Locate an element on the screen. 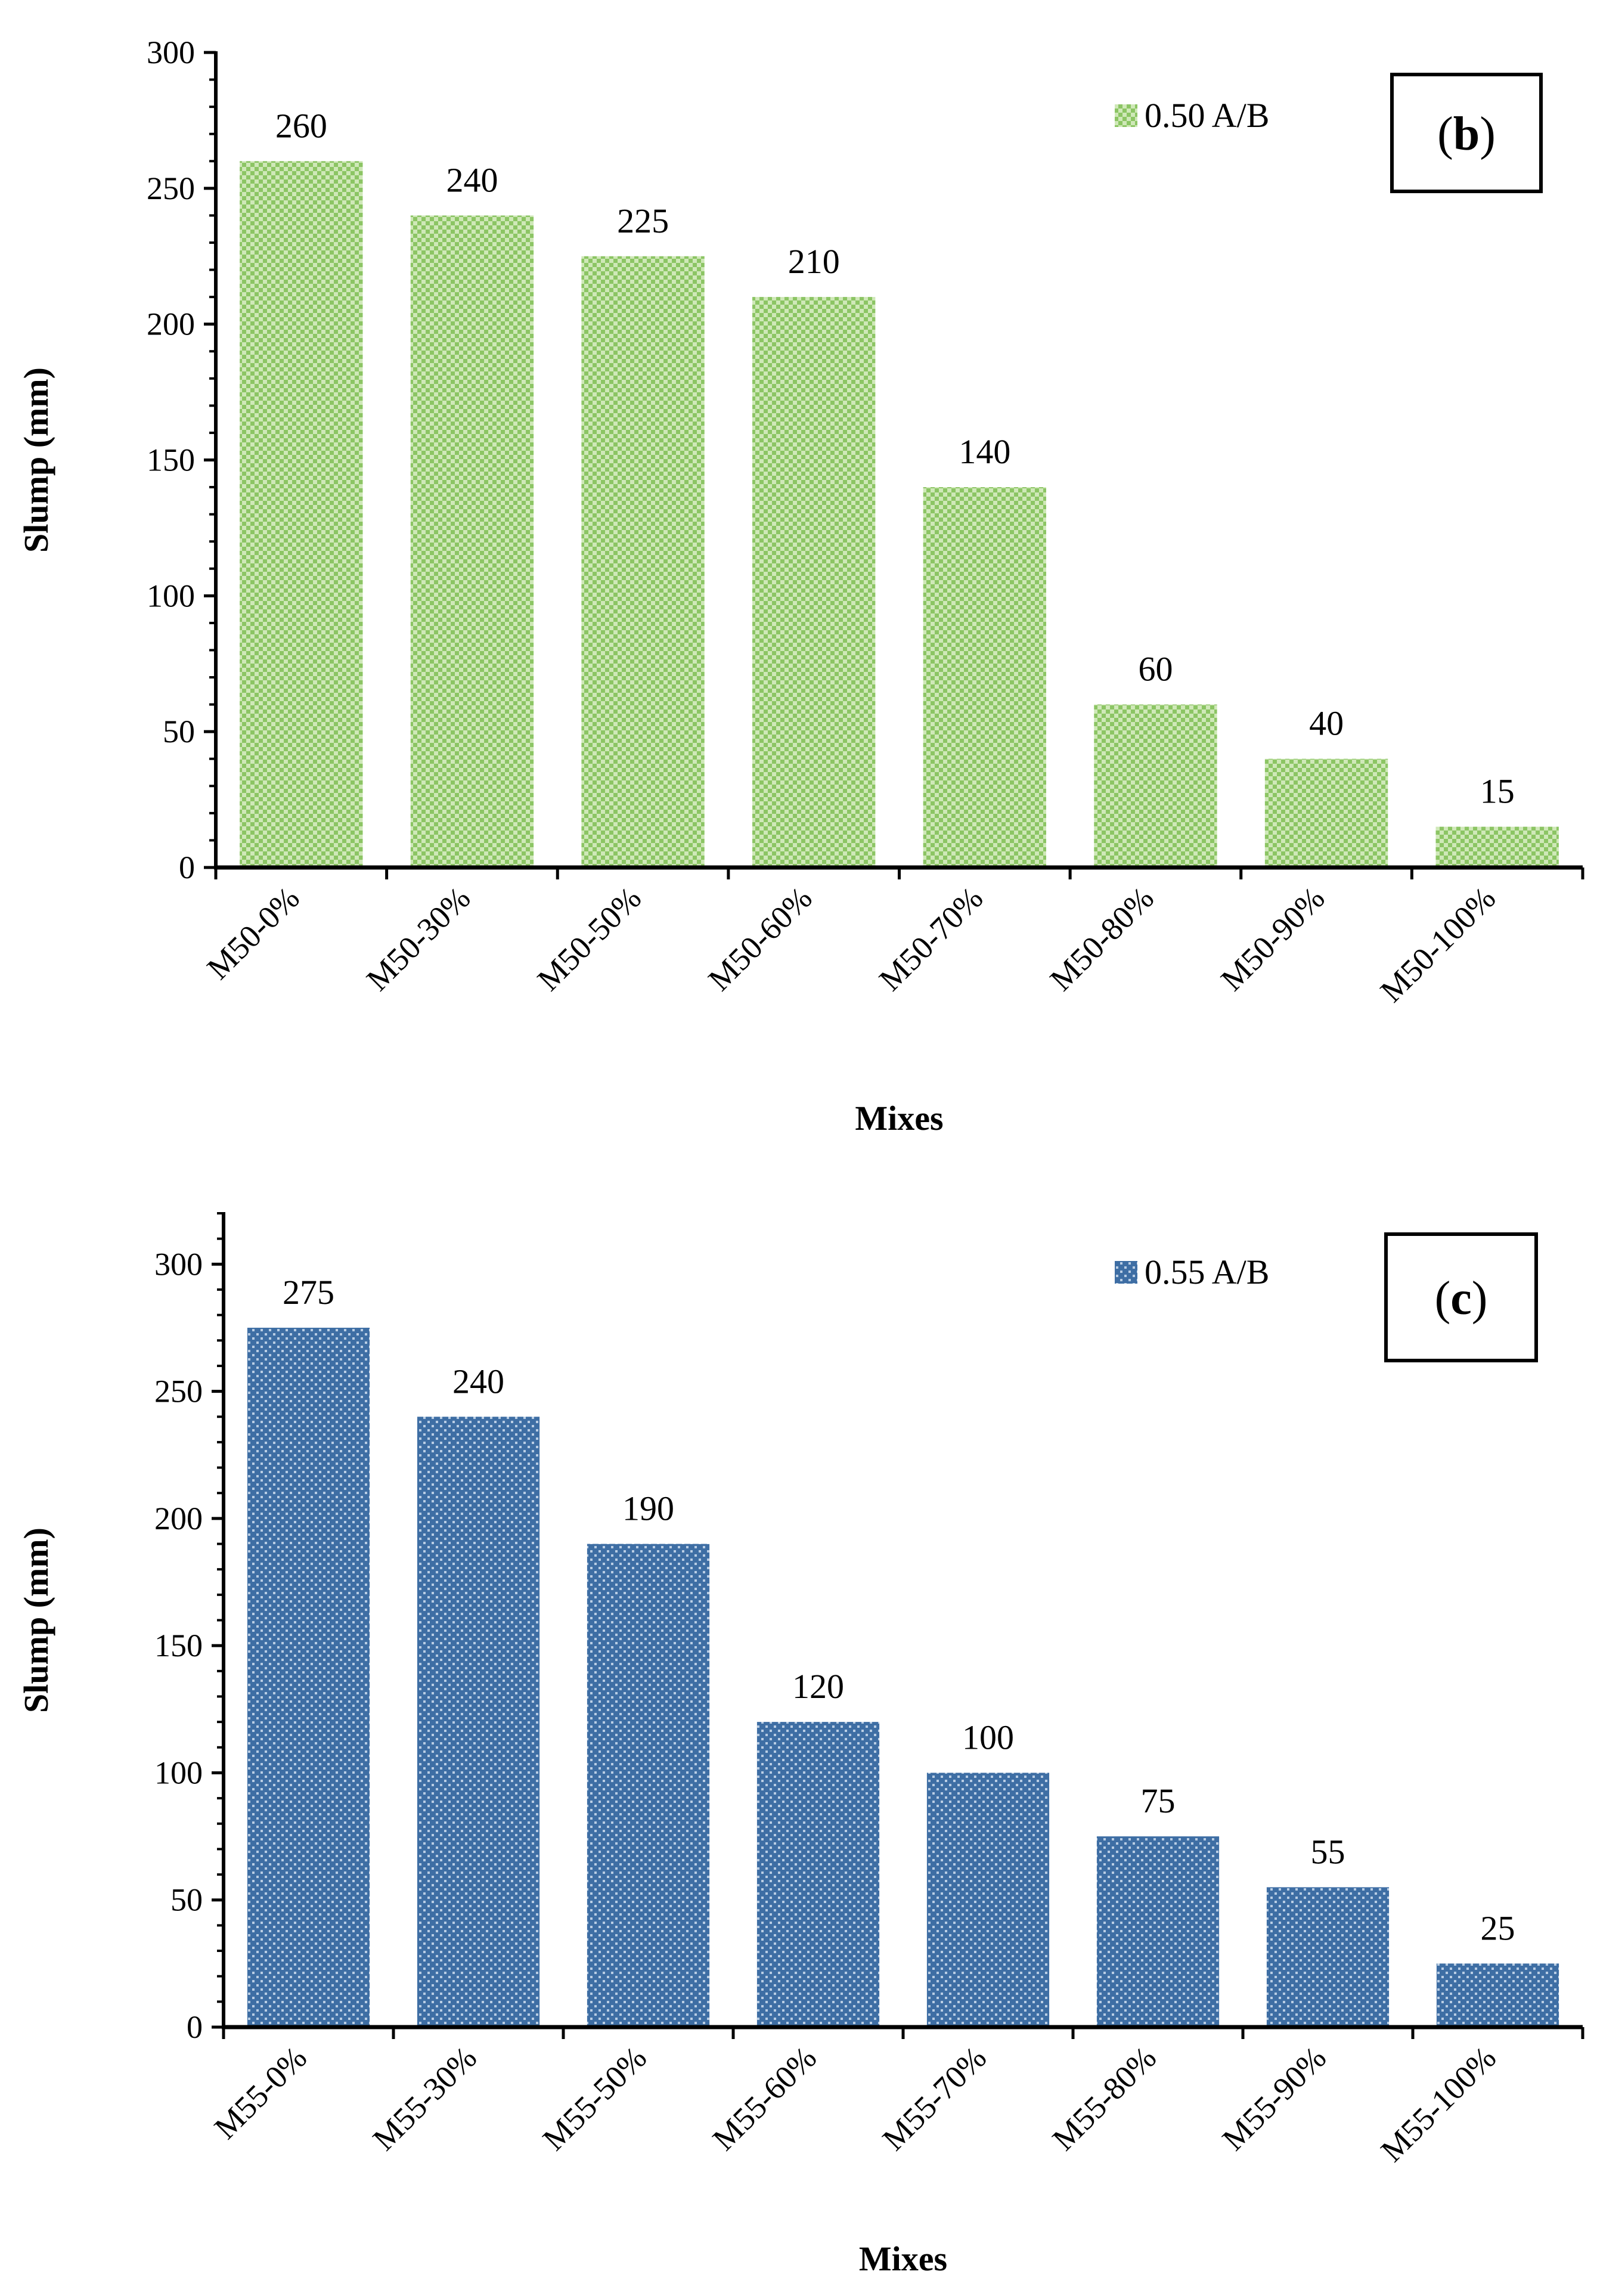 The image size is (1597, 2296). bar-M55-100% is located at coordinates (1498, 1995).